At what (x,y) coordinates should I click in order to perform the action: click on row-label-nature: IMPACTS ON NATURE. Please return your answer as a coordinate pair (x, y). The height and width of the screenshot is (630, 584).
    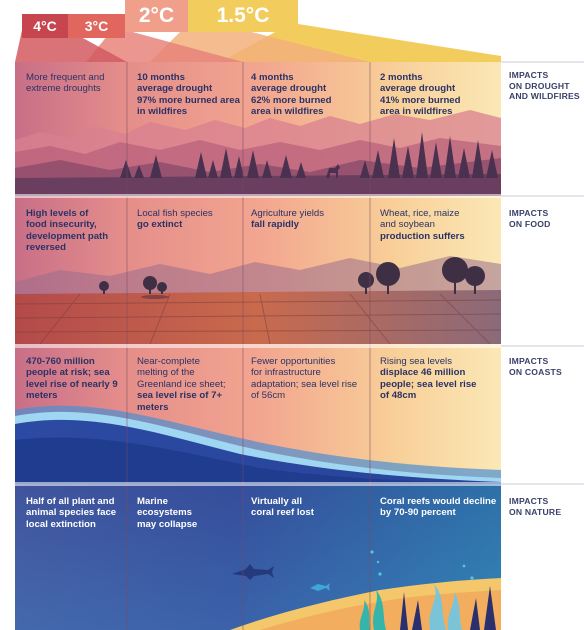
    Looking at the image, I should click on (535, 506).